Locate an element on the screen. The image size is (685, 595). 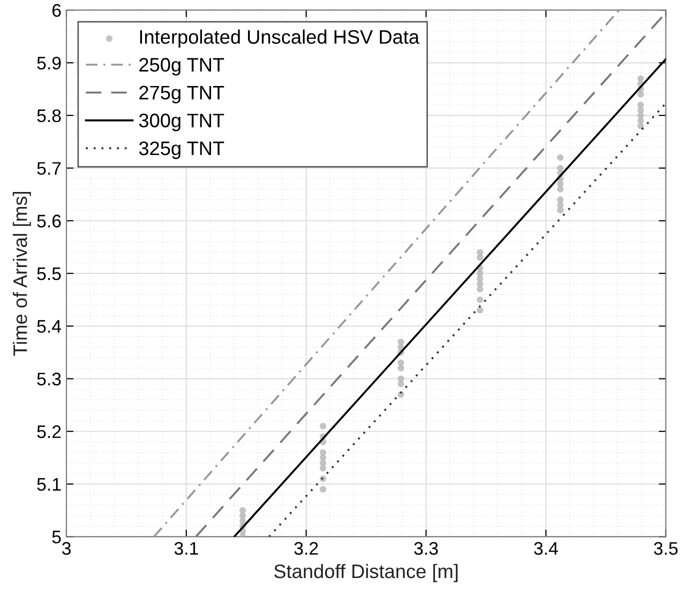
y-tick-label: 5.2 is located at coordinates (49, 431).